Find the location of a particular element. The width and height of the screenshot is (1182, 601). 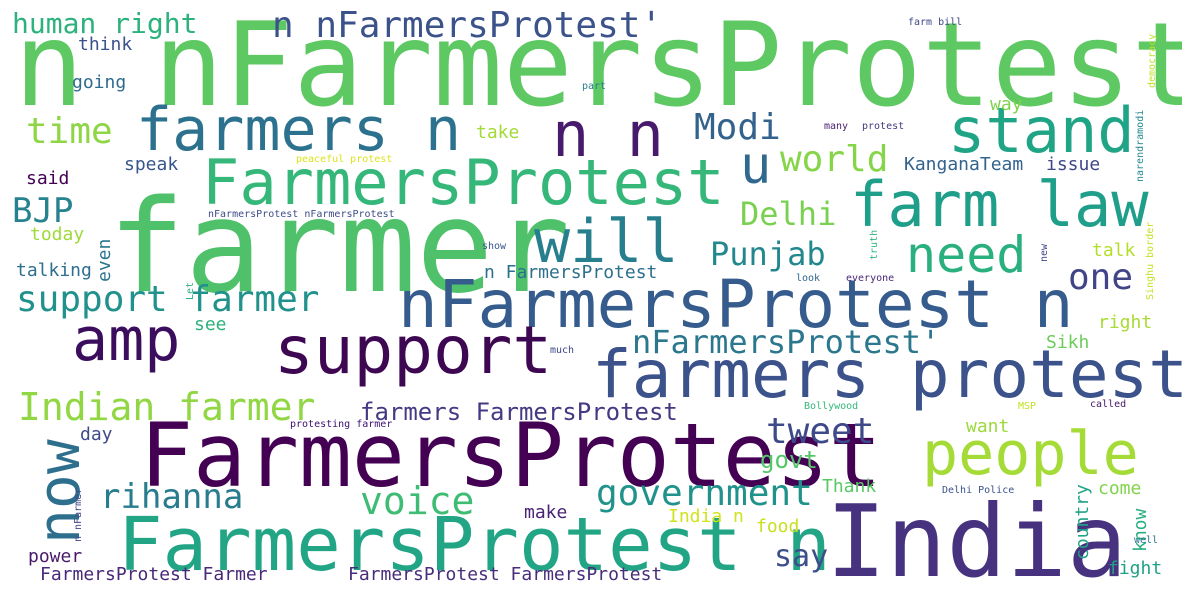

word: farm bill is located at coordinates (935, 22).